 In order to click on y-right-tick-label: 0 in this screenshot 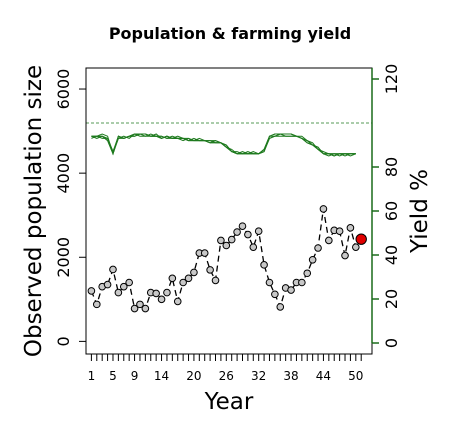, I will do `click(391, 343)`.